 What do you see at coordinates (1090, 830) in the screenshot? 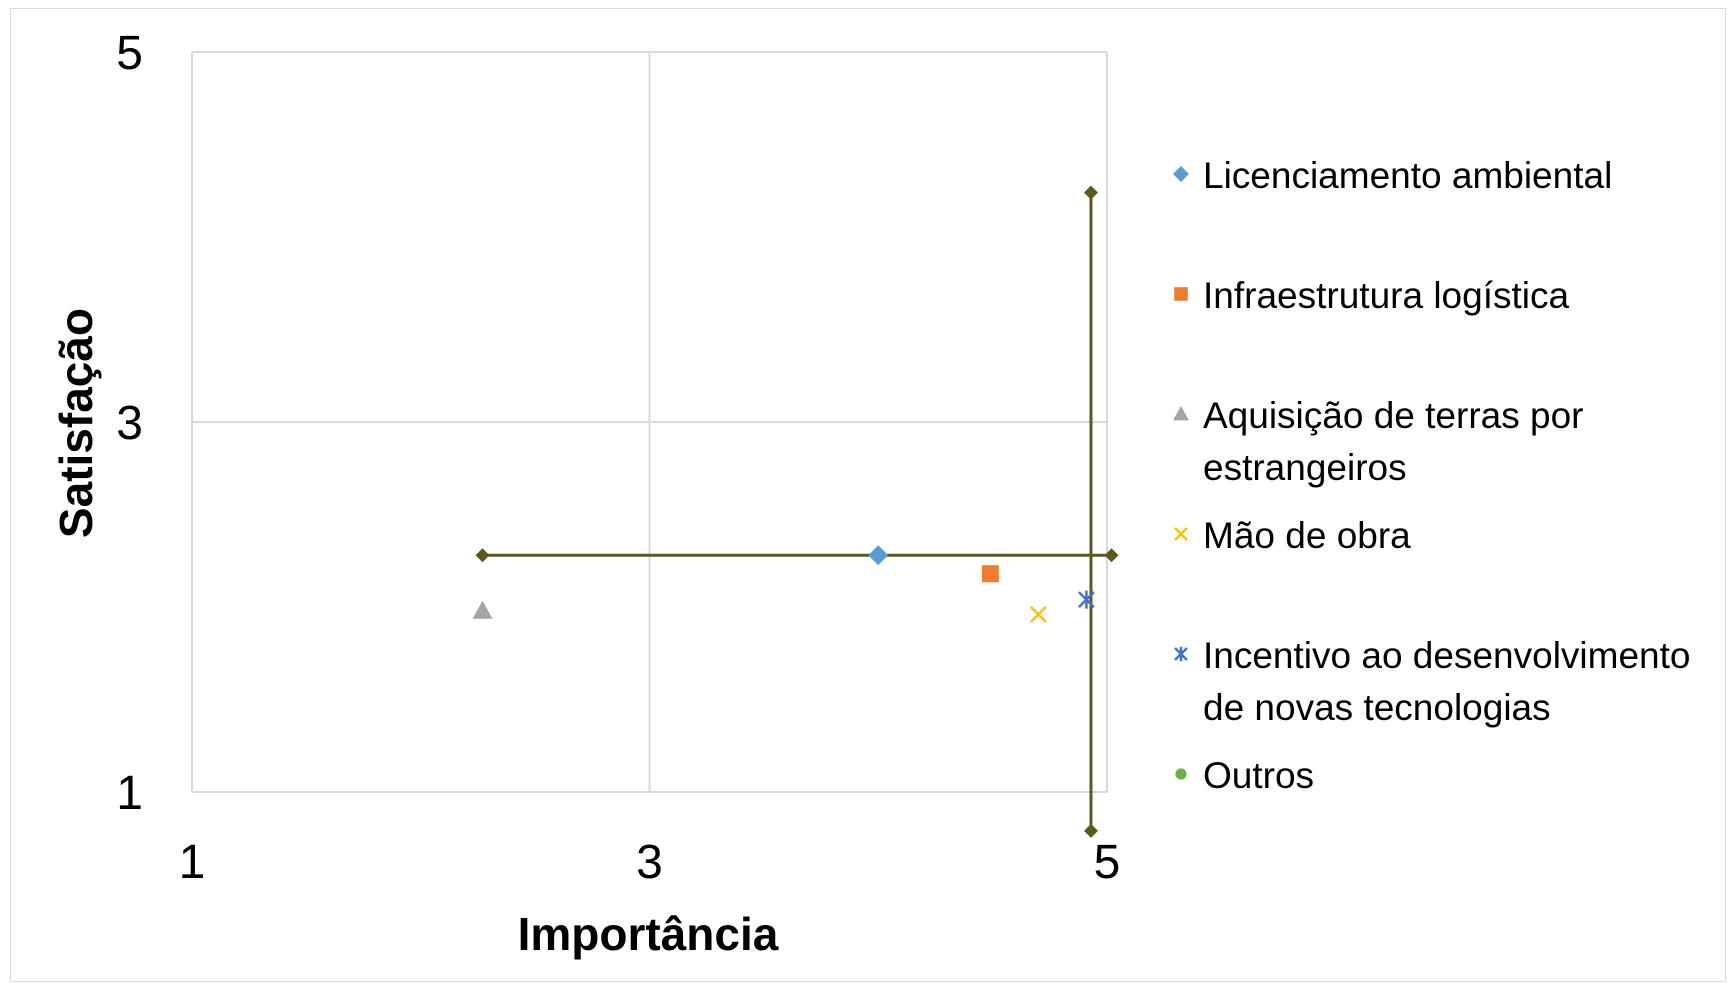
I see `vertical-line-start-marker` at bounding box center [1090, 830].